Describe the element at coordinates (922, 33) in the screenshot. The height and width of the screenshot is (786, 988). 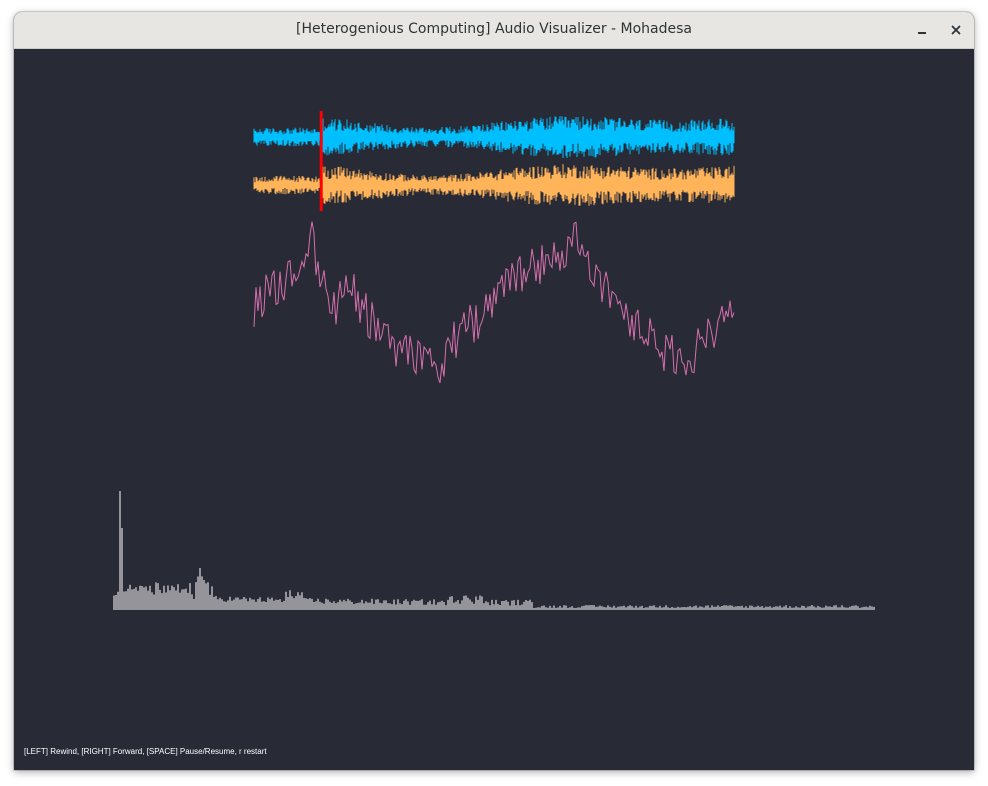
I see `minimize-icon` at that location.